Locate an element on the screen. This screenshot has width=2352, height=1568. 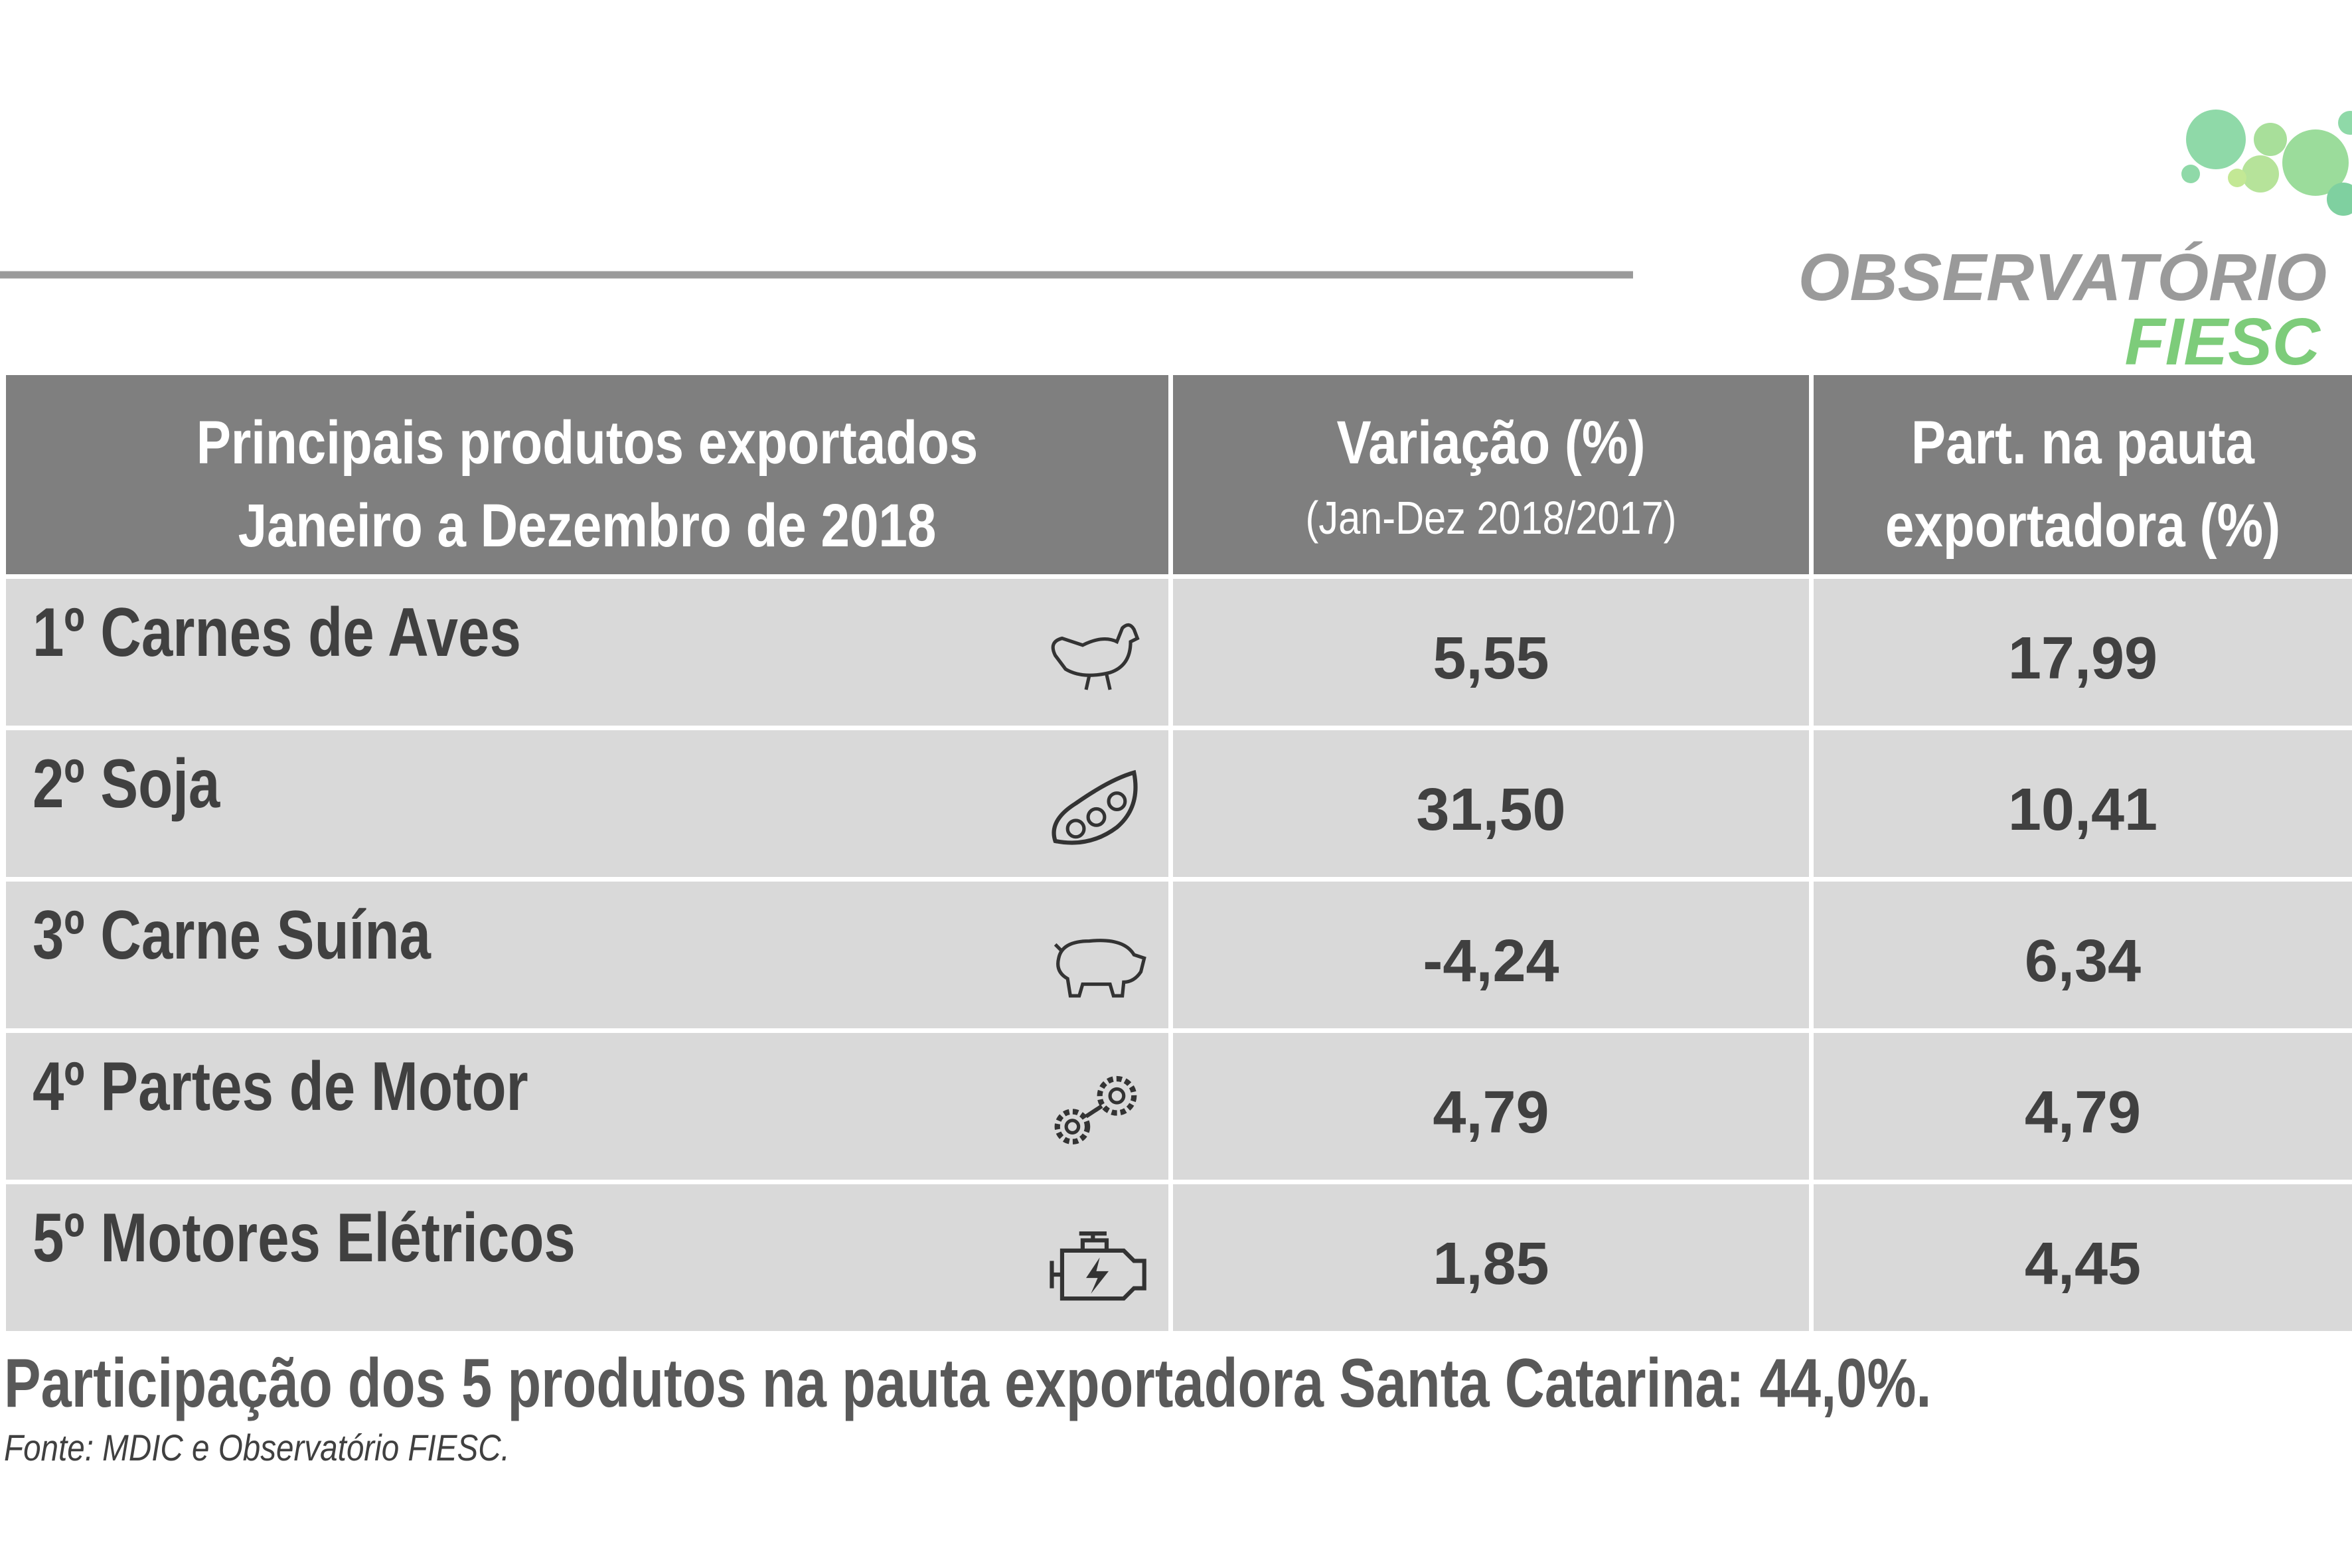
share-value: 4,45 is located at coordinates (2083, 1264).